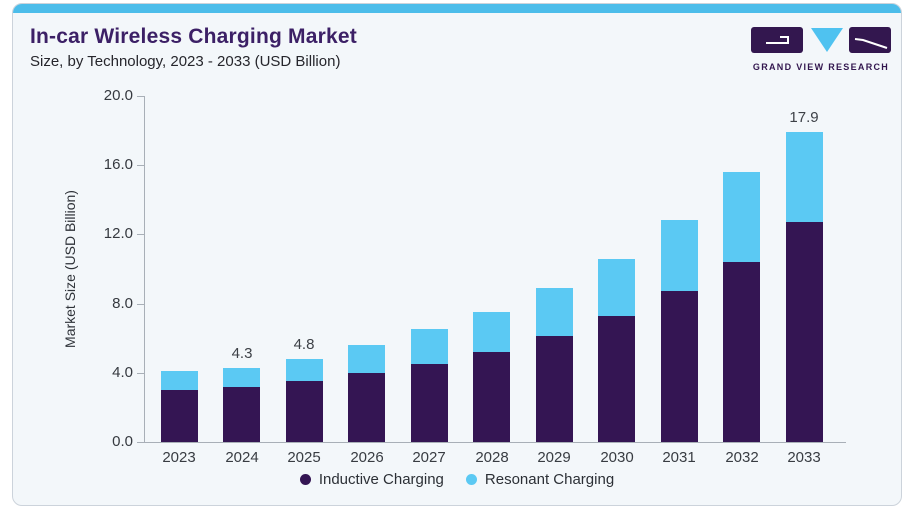  Describe the element at coordinates (554, 457) in the screenshot. I see `x-tick-label: 2029` at that location.